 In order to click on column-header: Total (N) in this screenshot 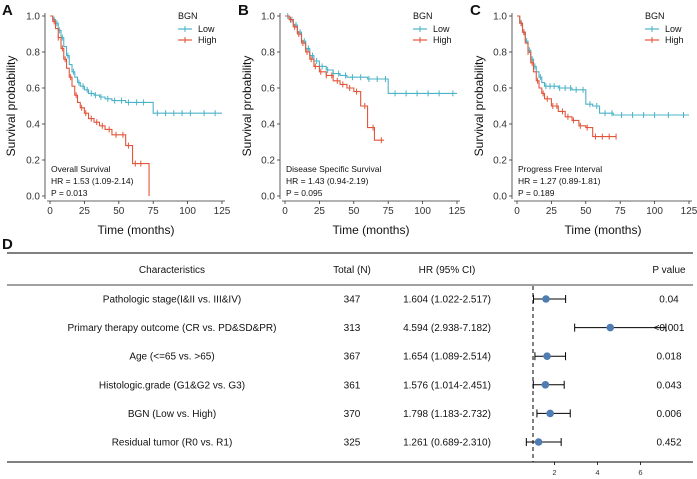, I will do `click(352, 270)`.